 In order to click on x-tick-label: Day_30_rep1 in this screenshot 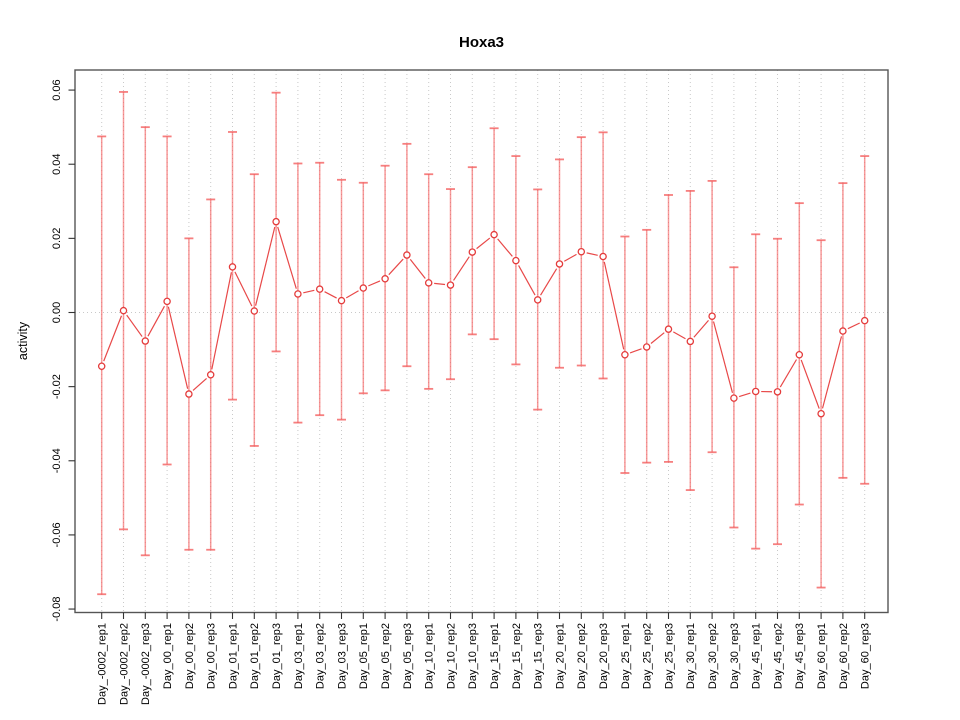, I will do `click(691, 656)`.